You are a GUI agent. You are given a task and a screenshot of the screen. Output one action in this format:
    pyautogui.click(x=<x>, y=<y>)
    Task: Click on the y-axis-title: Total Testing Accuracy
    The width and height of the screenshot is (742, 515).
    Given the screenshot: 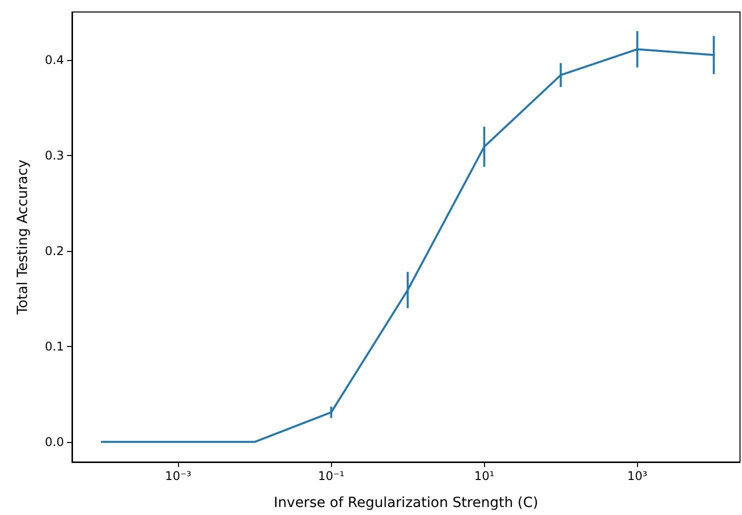 What is the action you would take?
    pyautogui.click(x=23, y=238)
    